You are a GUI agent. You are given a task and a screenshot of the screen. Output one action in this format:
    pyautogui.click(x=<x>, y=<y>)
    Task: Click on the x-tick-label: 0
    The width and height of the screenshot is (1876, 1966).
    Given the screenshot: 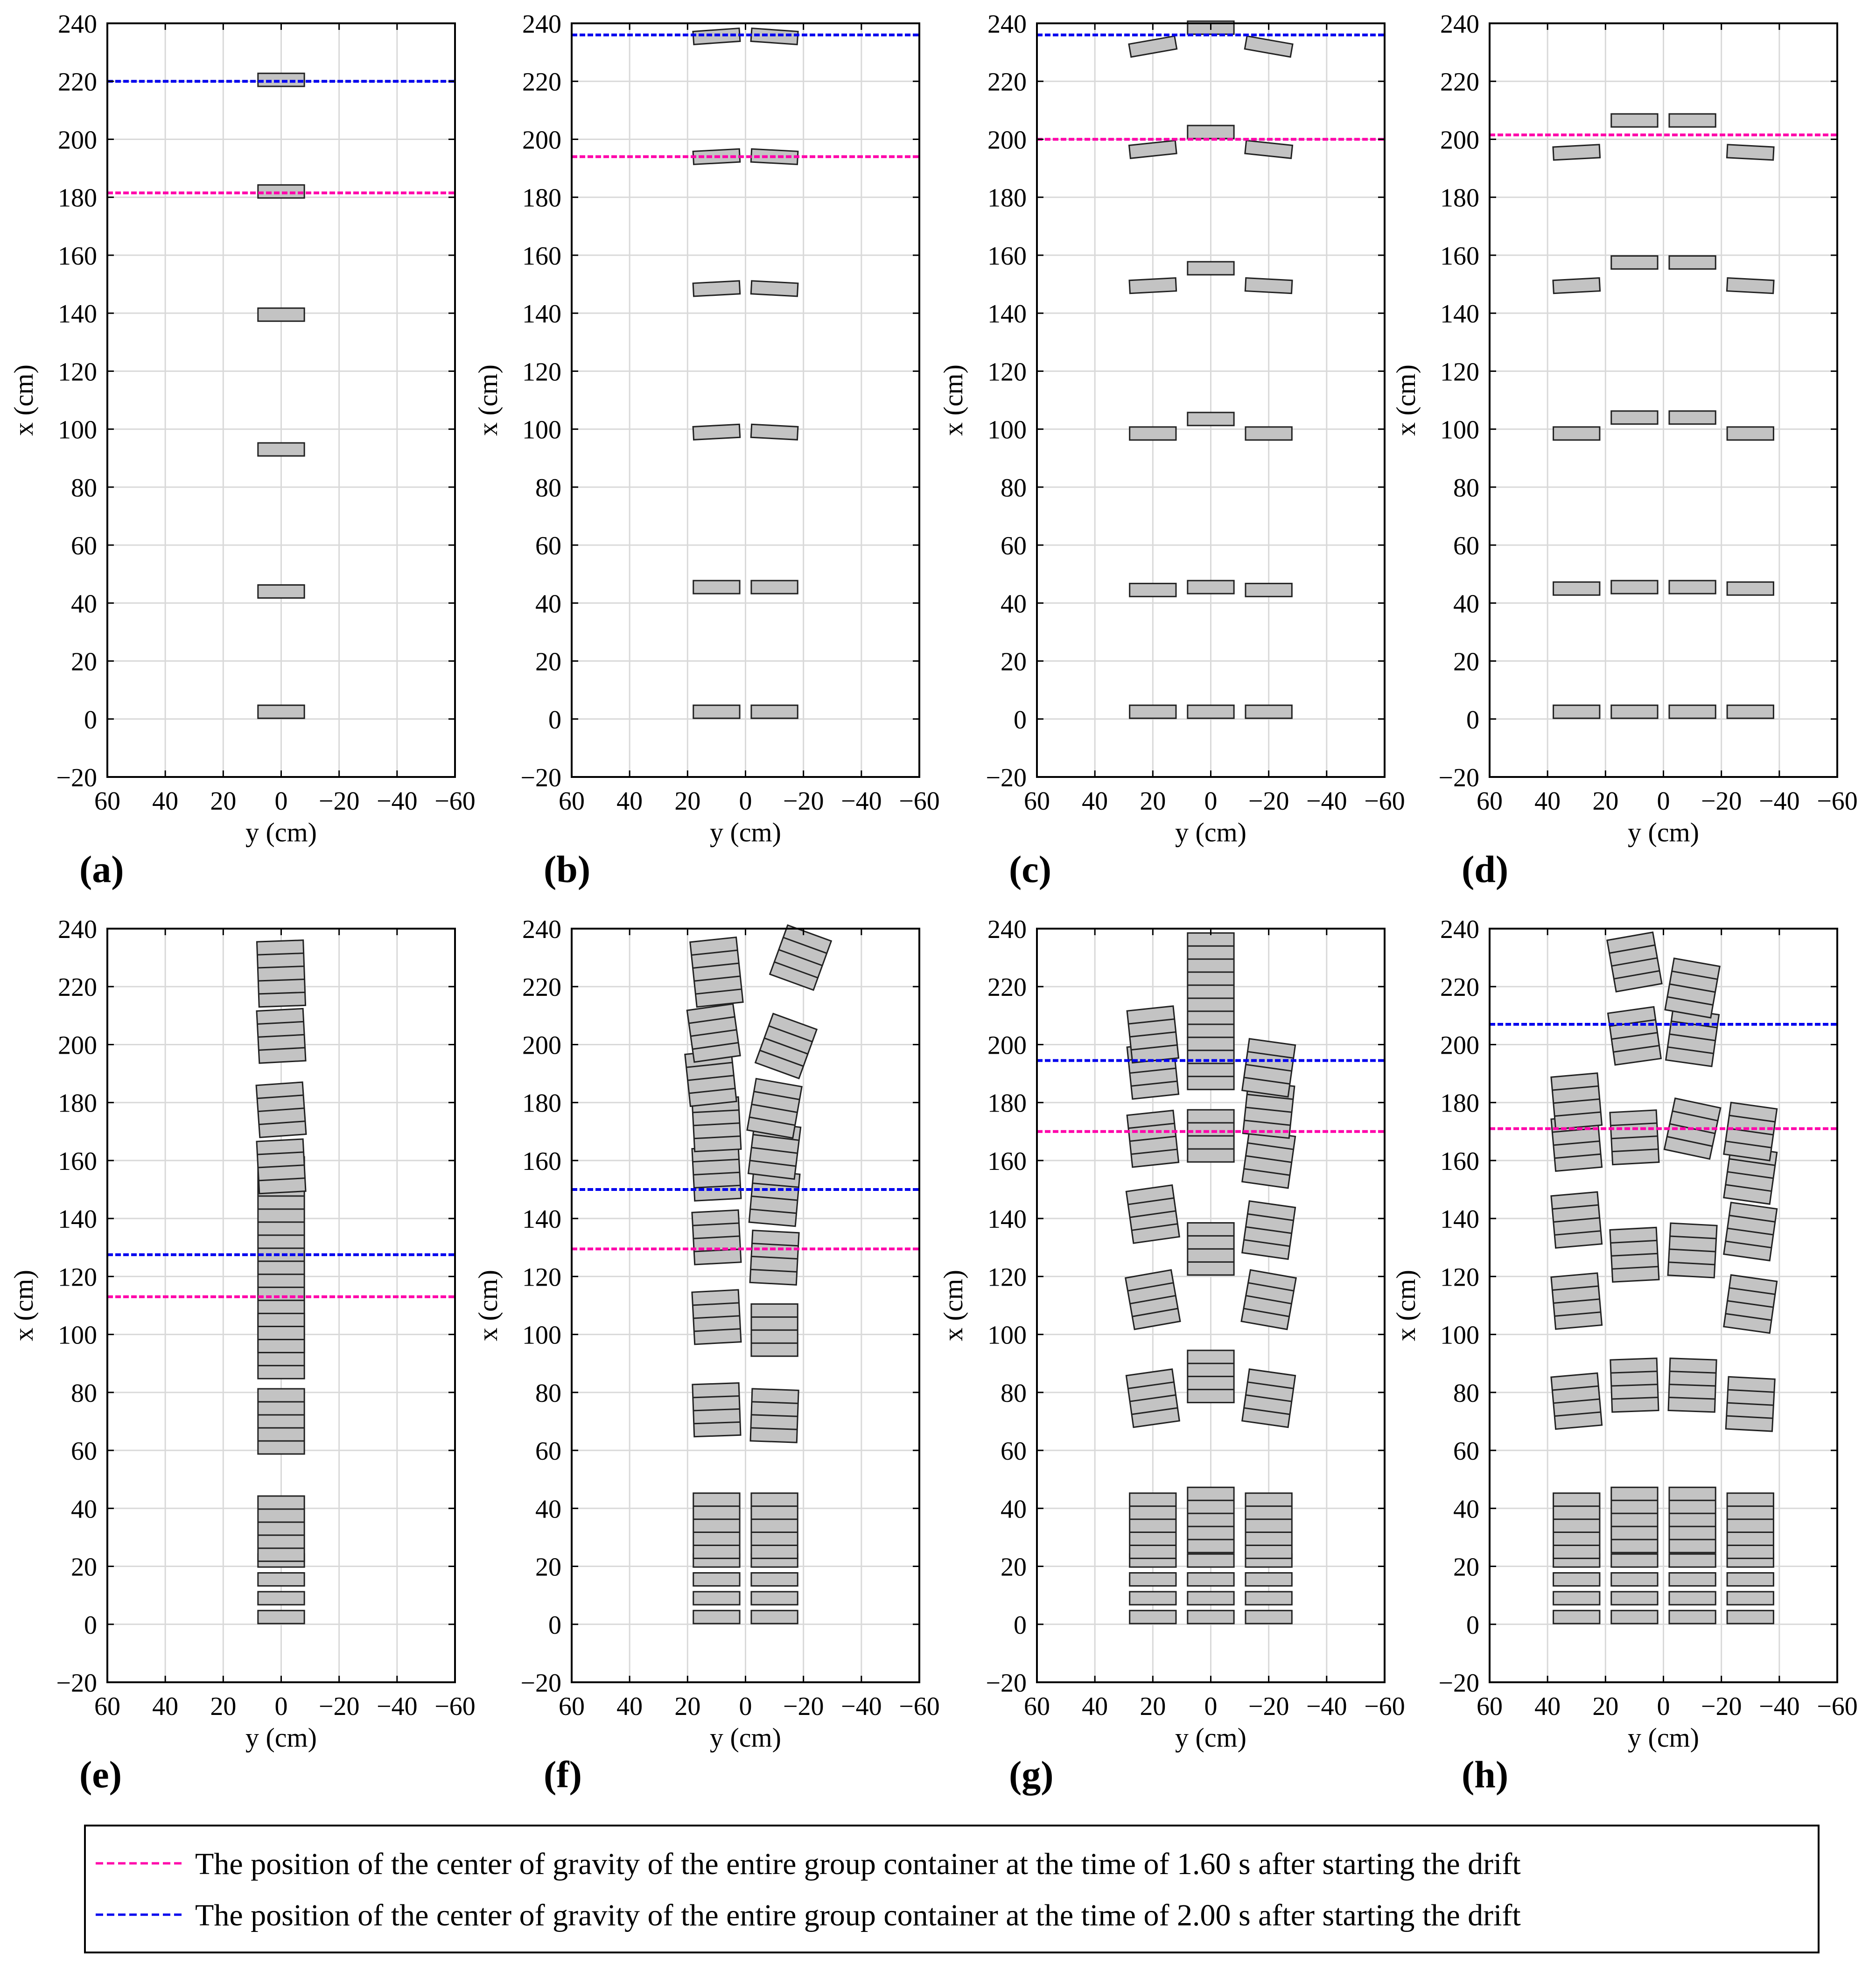 What is the action you would take?
    pyautogui.click(x=1211, y=1706)
    